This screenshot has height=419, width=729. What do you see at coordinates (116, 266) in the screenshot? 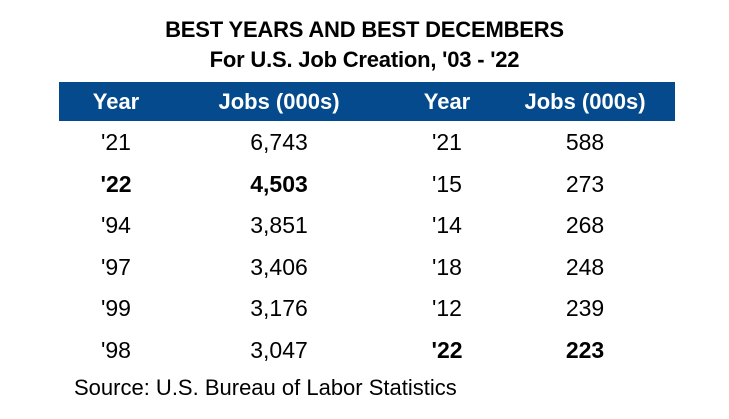
I see `year-cell: '97` at bounding box center [116, 266].